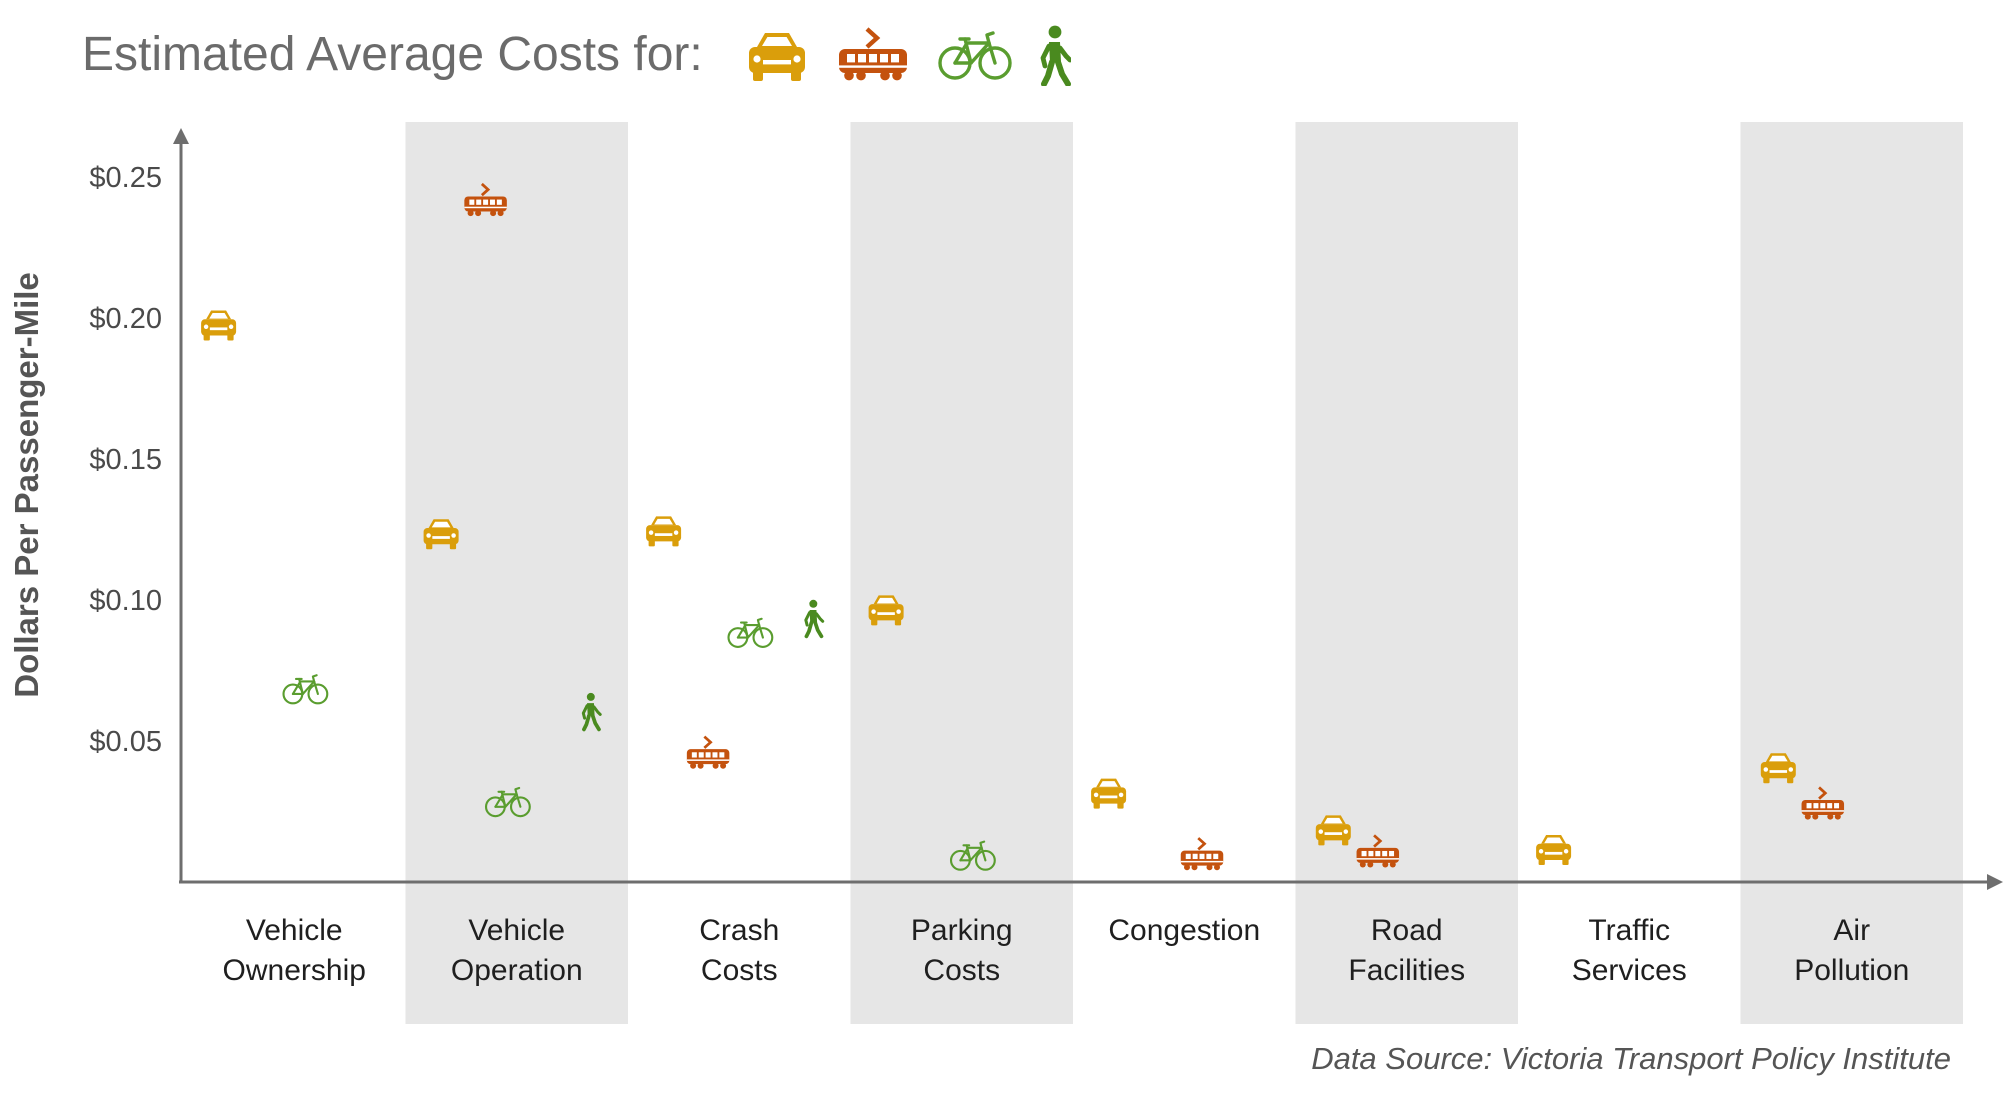 This screenshot has width=2011, height=1095. Describe the element at coordinates (1851, 970) in the screenshot. I see `category-label-line: Pollution` at that location.